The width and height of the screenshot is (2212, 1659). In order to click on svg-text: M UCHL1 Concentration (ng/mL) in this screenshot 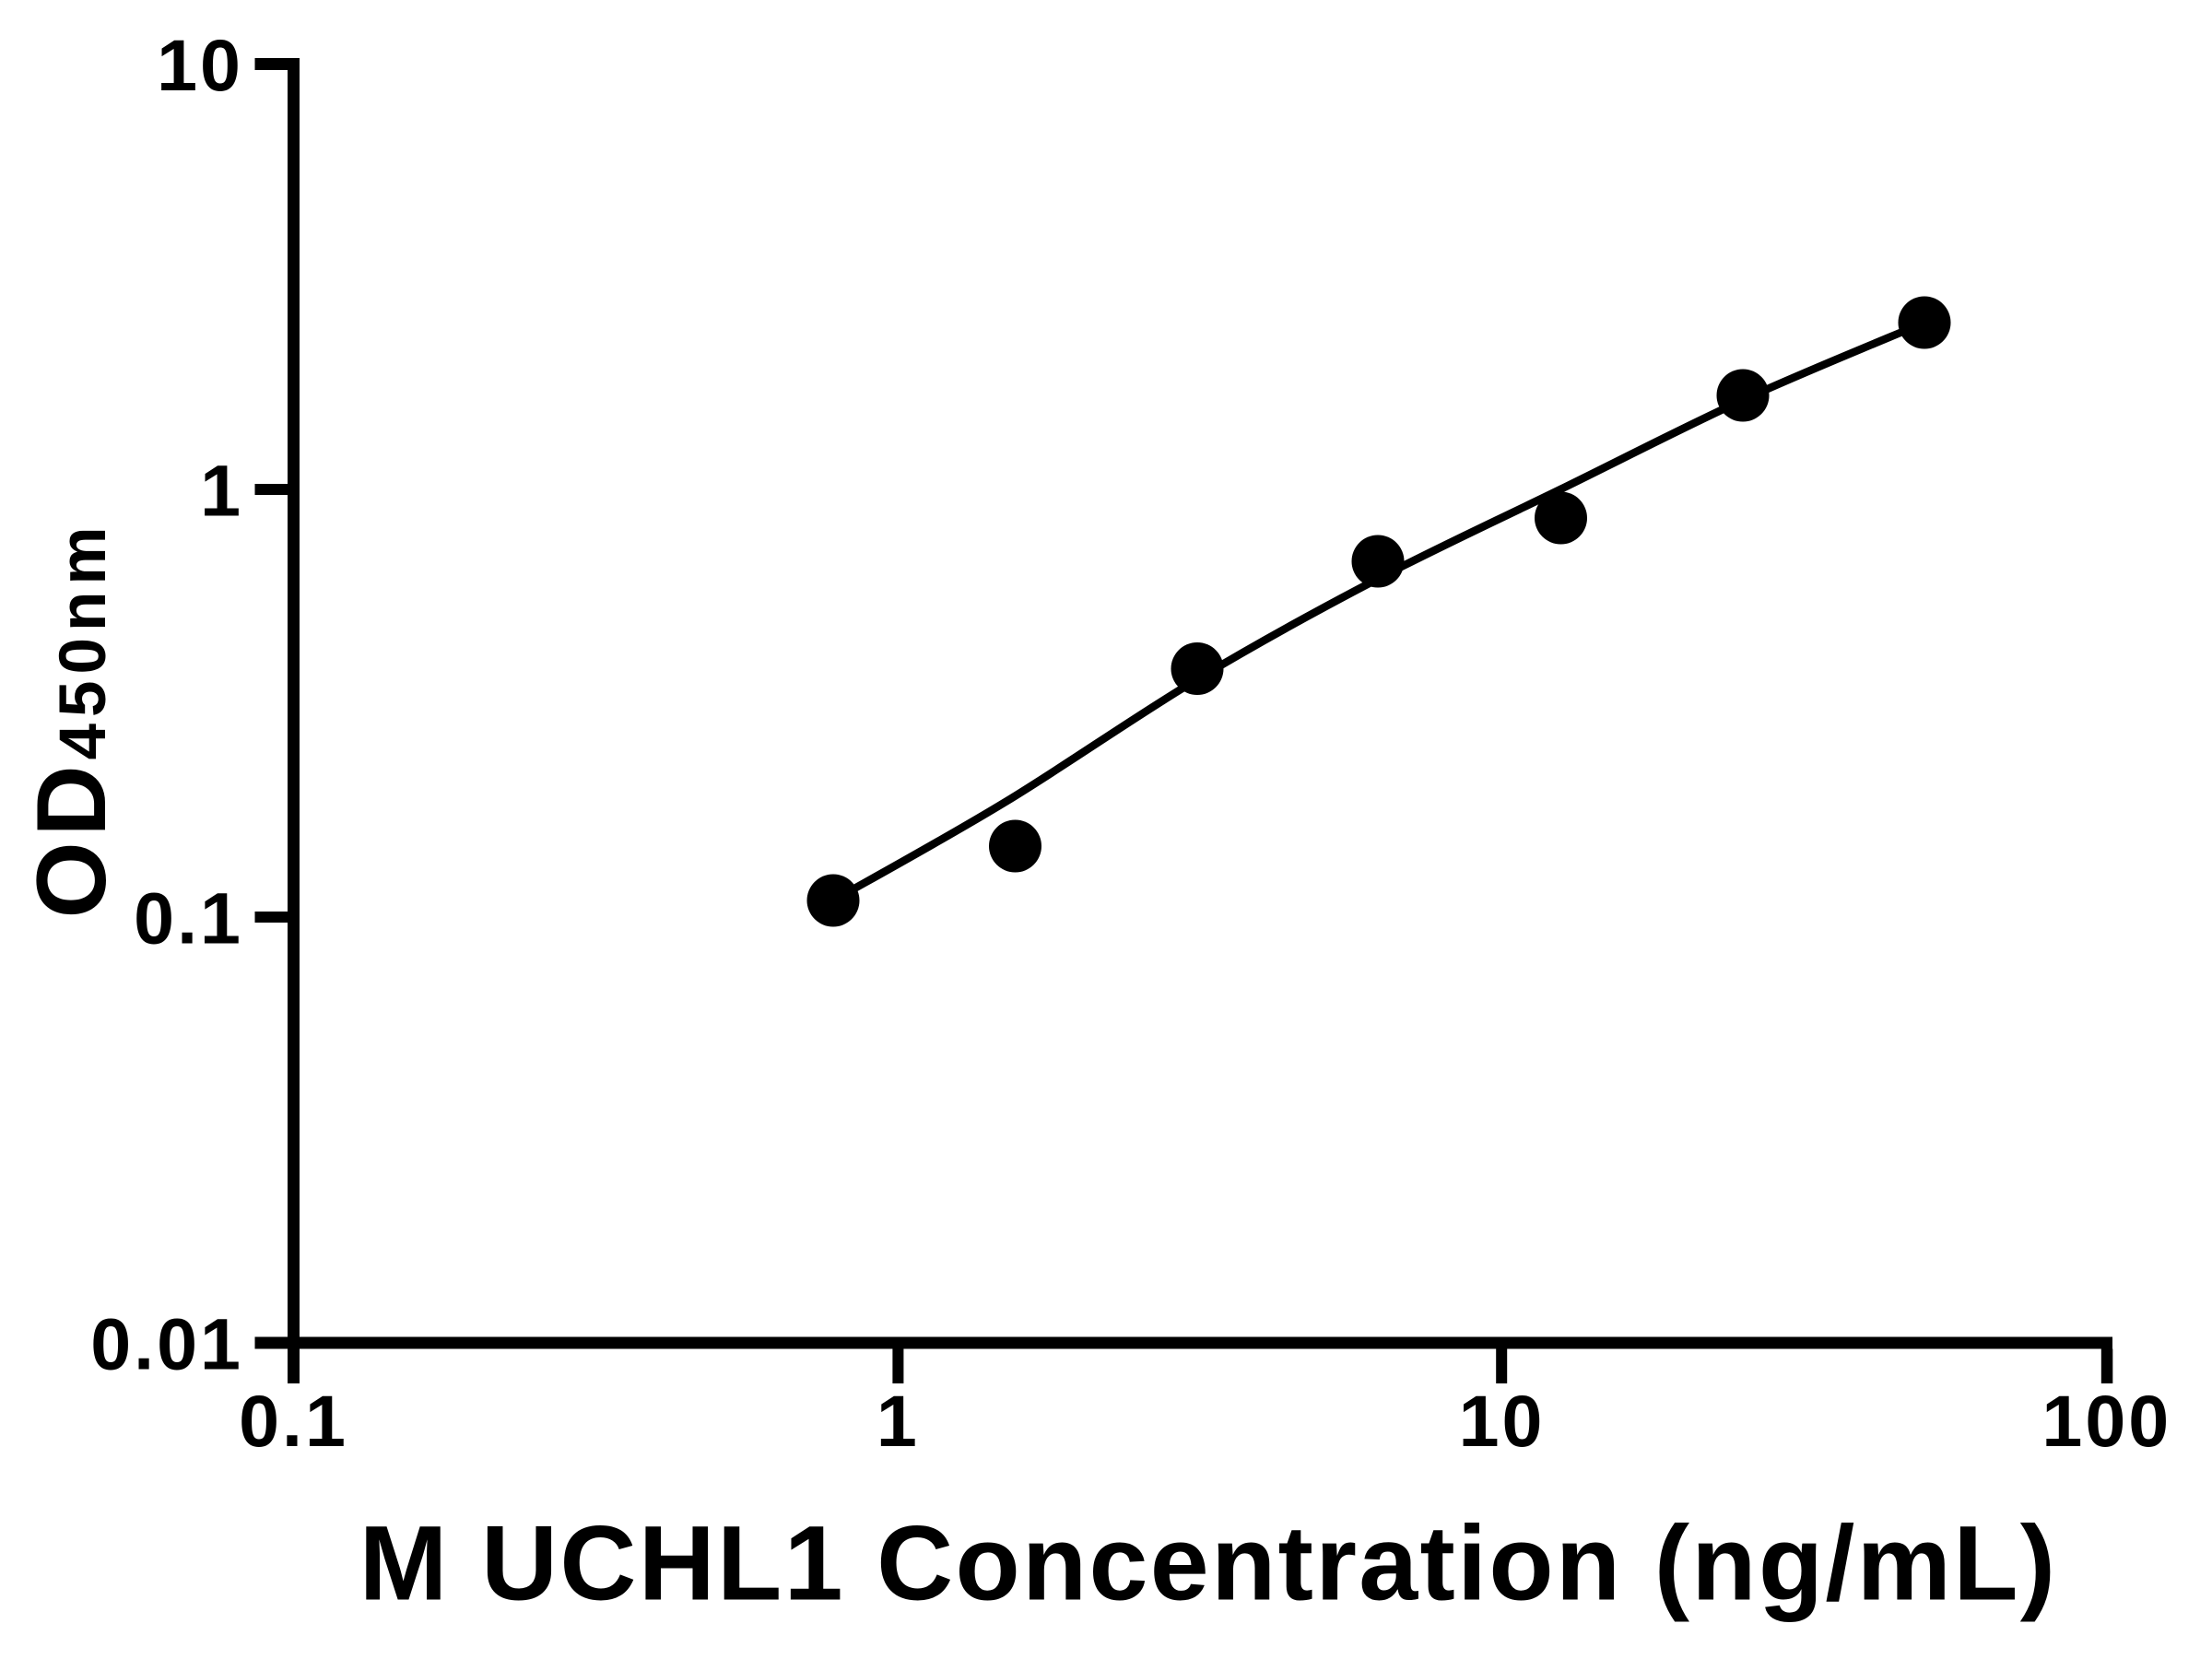, I will do `click(1208, 1564)`.